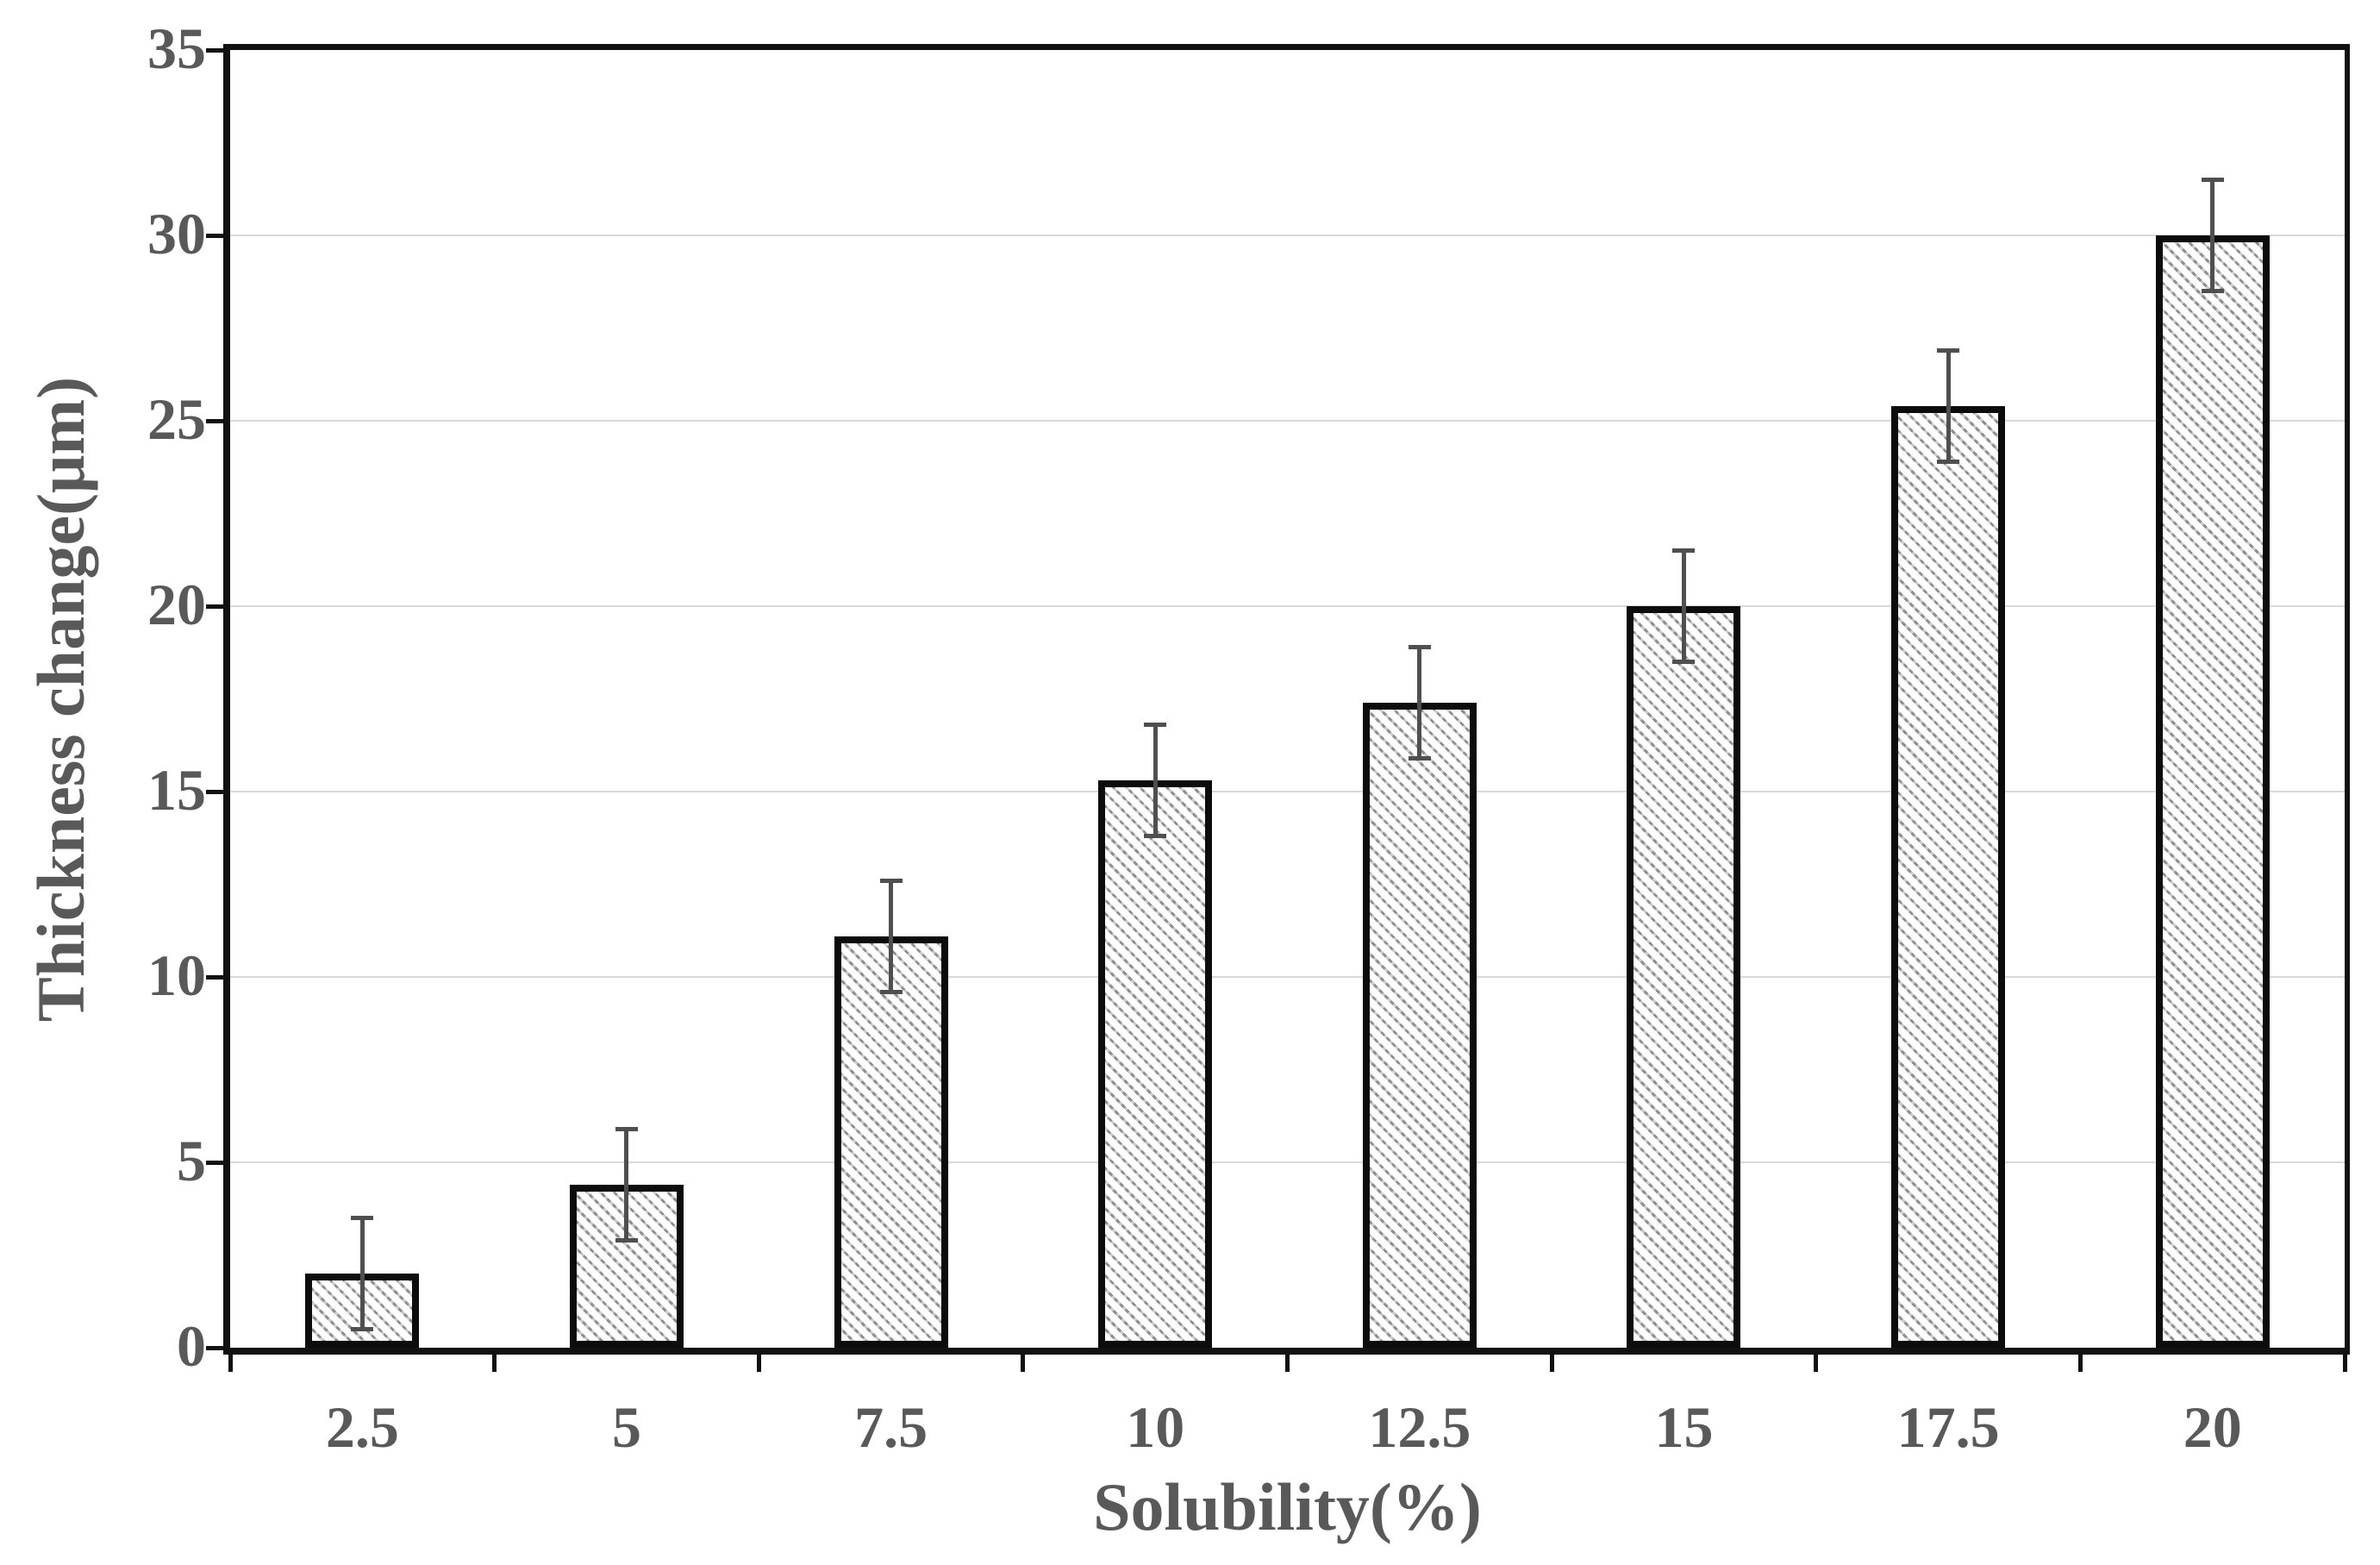 This screenshot has height=1565, width=2380. What do you see at coordinates (362, 1427) in the screenshot?
I see `x-tick-label: 2.5` at bounding box center [362, 1427].